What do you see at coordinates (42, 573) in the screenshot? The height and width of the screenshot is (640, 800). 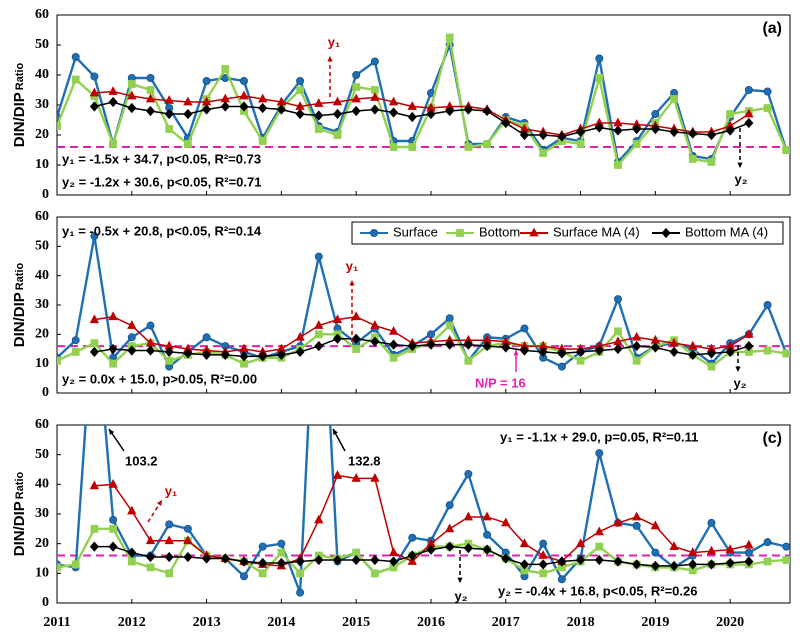 I see `y-tick-label: 10` at bounding box center [42, 573].